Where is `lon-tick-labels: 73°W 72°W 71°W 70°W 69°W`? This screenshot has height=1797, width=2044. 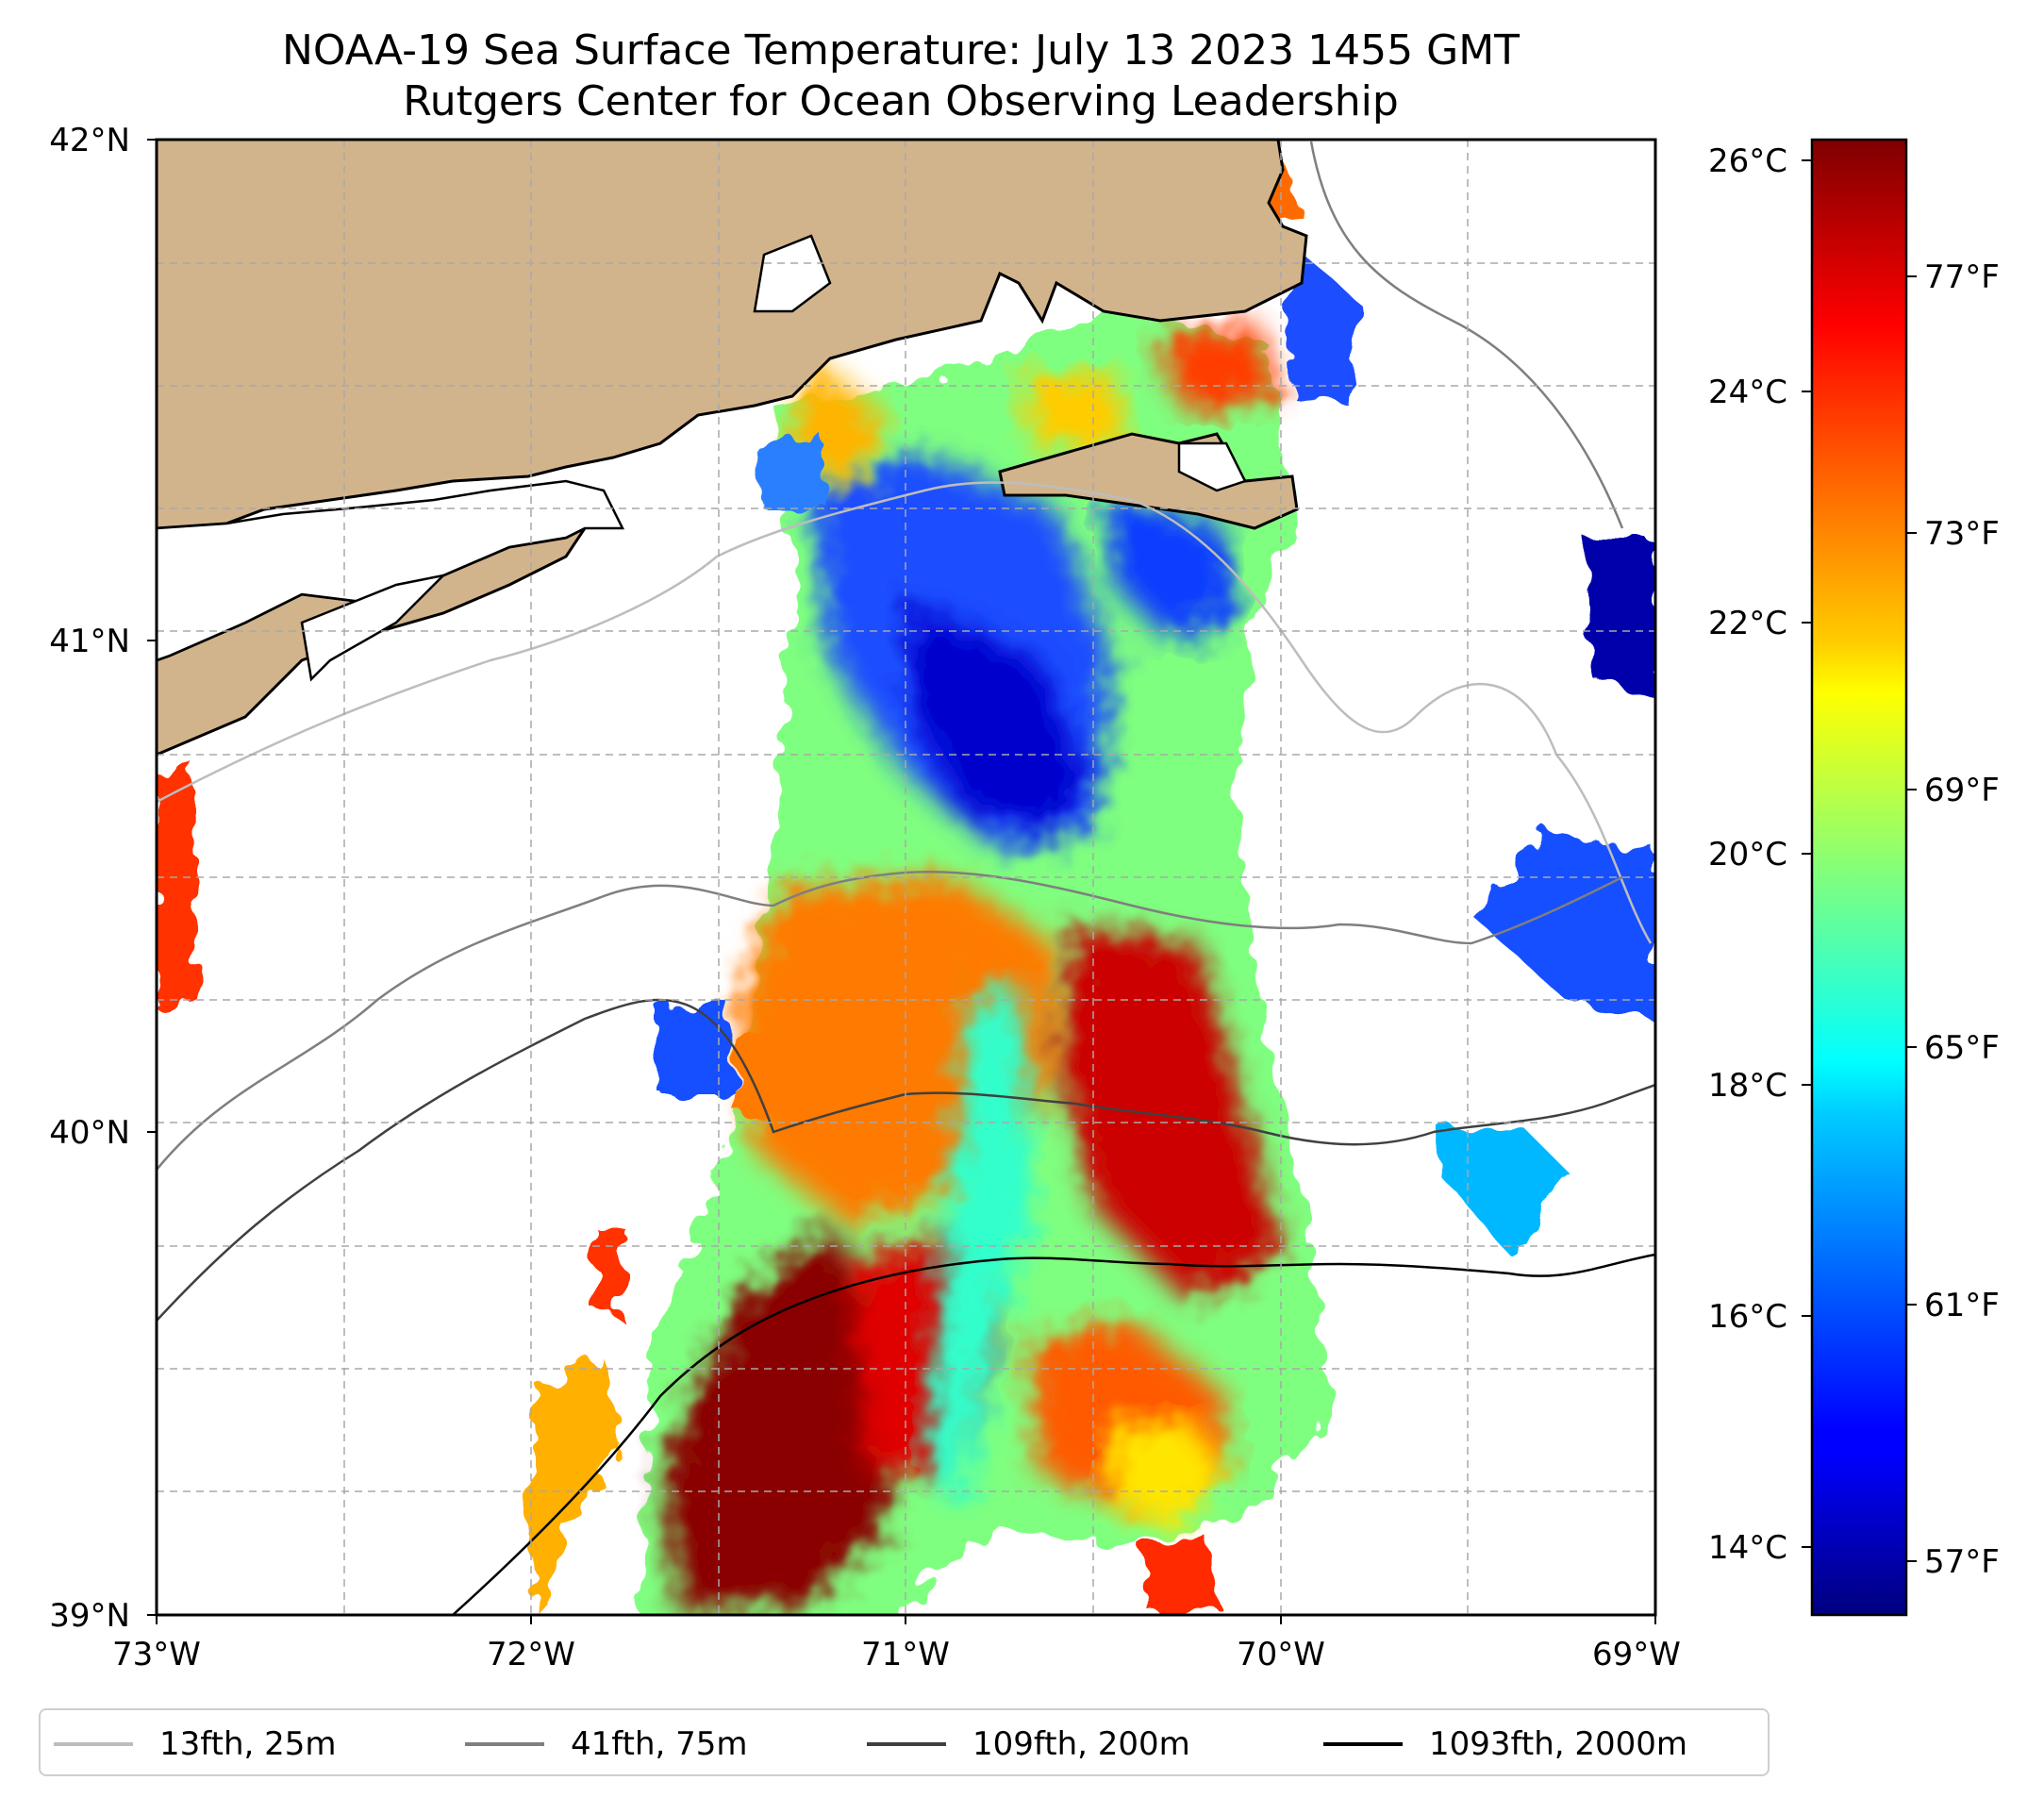 lon-tick-labels: 73°W 72°W 71°W 70°W 69°W is located at coordinates (897, 1654).